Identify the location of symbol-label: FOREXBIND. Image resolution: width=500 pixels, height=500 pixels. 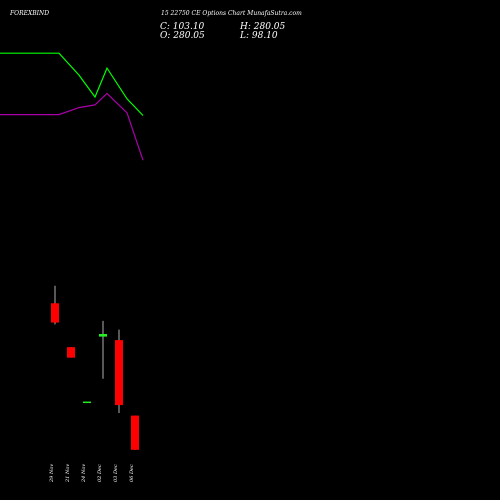
(29, 13).